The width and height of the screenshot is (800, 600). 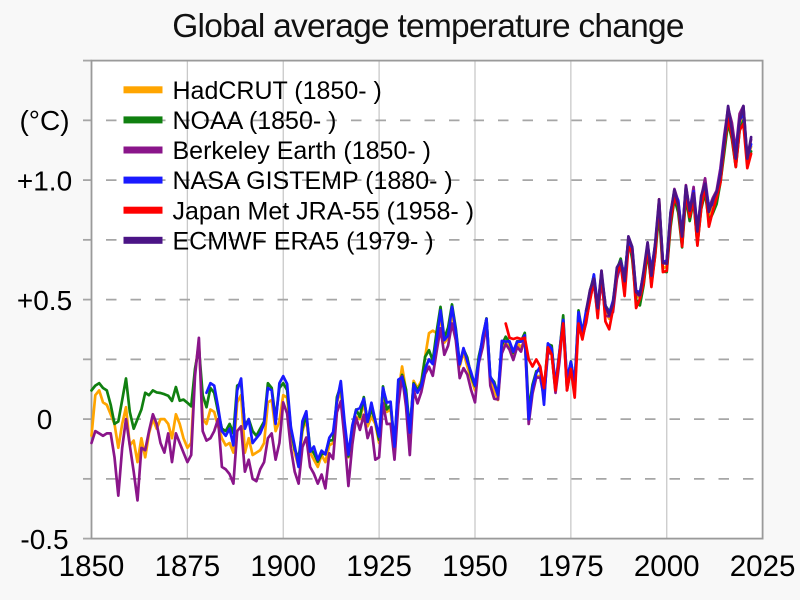 I want to click on svg-text: 0, so click(x=45, y=419).